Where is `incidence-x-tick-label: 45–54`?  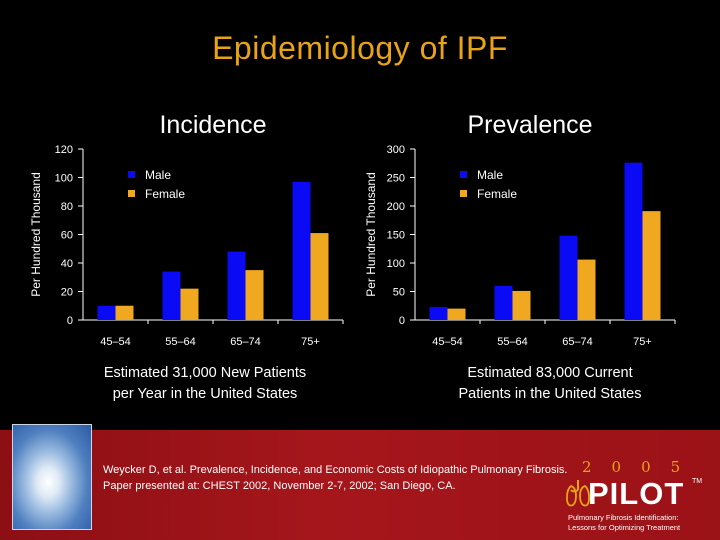
incidence-x-tick-label: 45–54 is located at coordinates (115, 342).